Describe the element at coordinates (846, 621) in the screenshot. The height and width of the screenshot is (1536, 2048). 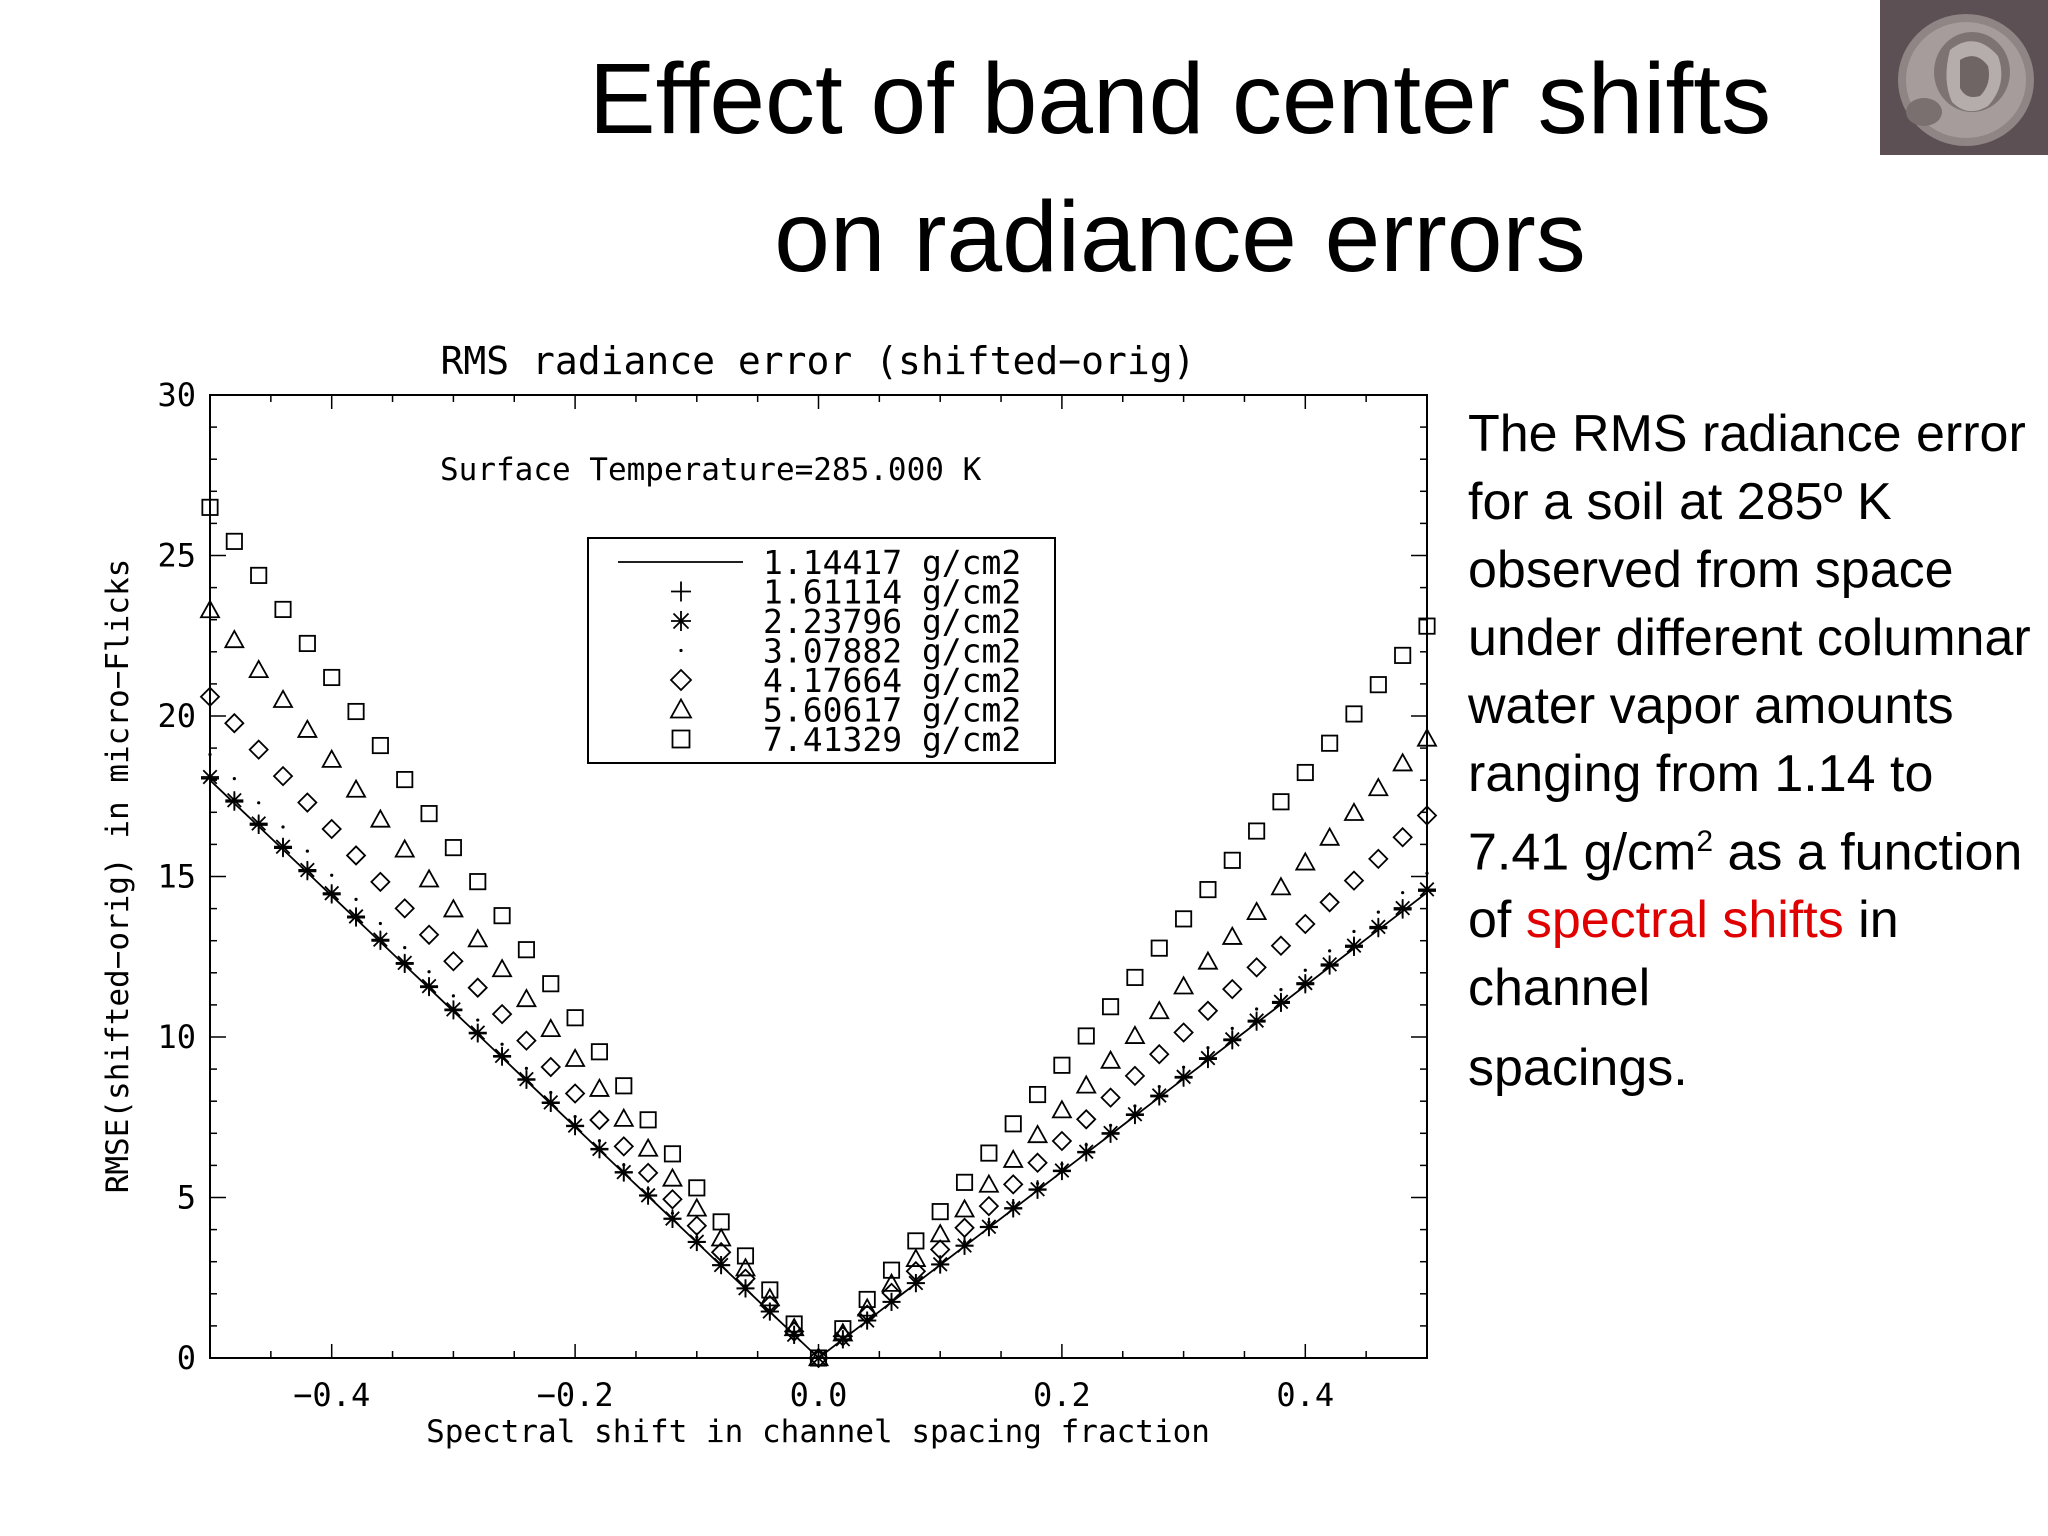
I see `legend-entry: 2.23796 g/cm2` at that location.